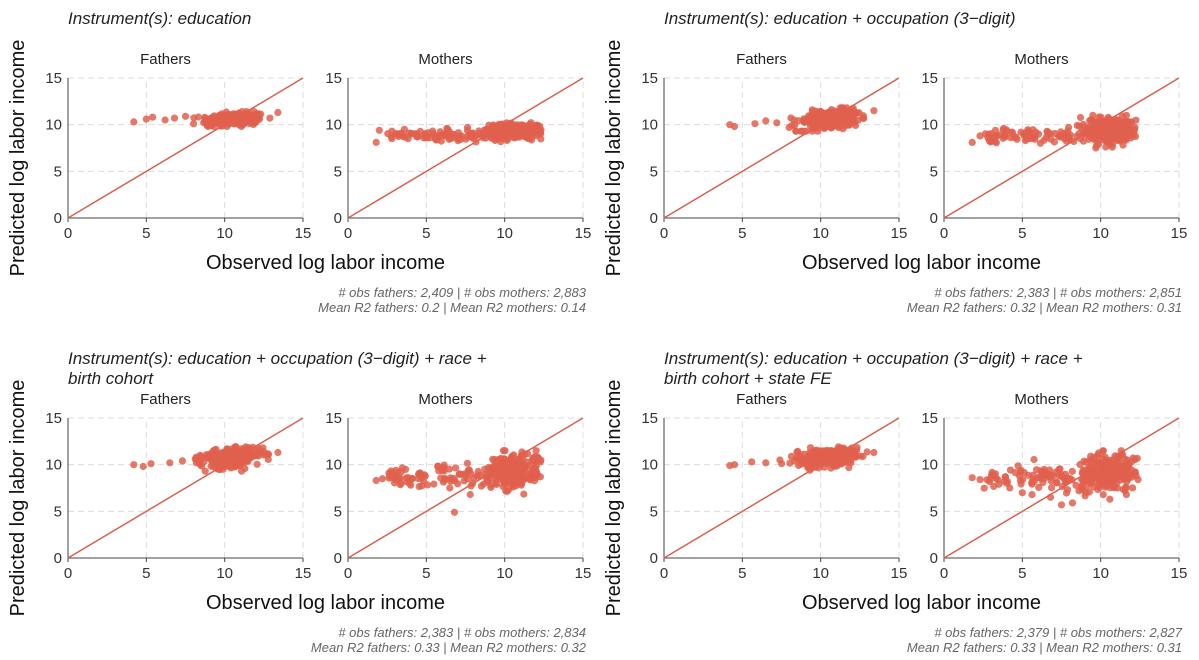  I want to click on facet-label: Fathers, so click(761, 399).